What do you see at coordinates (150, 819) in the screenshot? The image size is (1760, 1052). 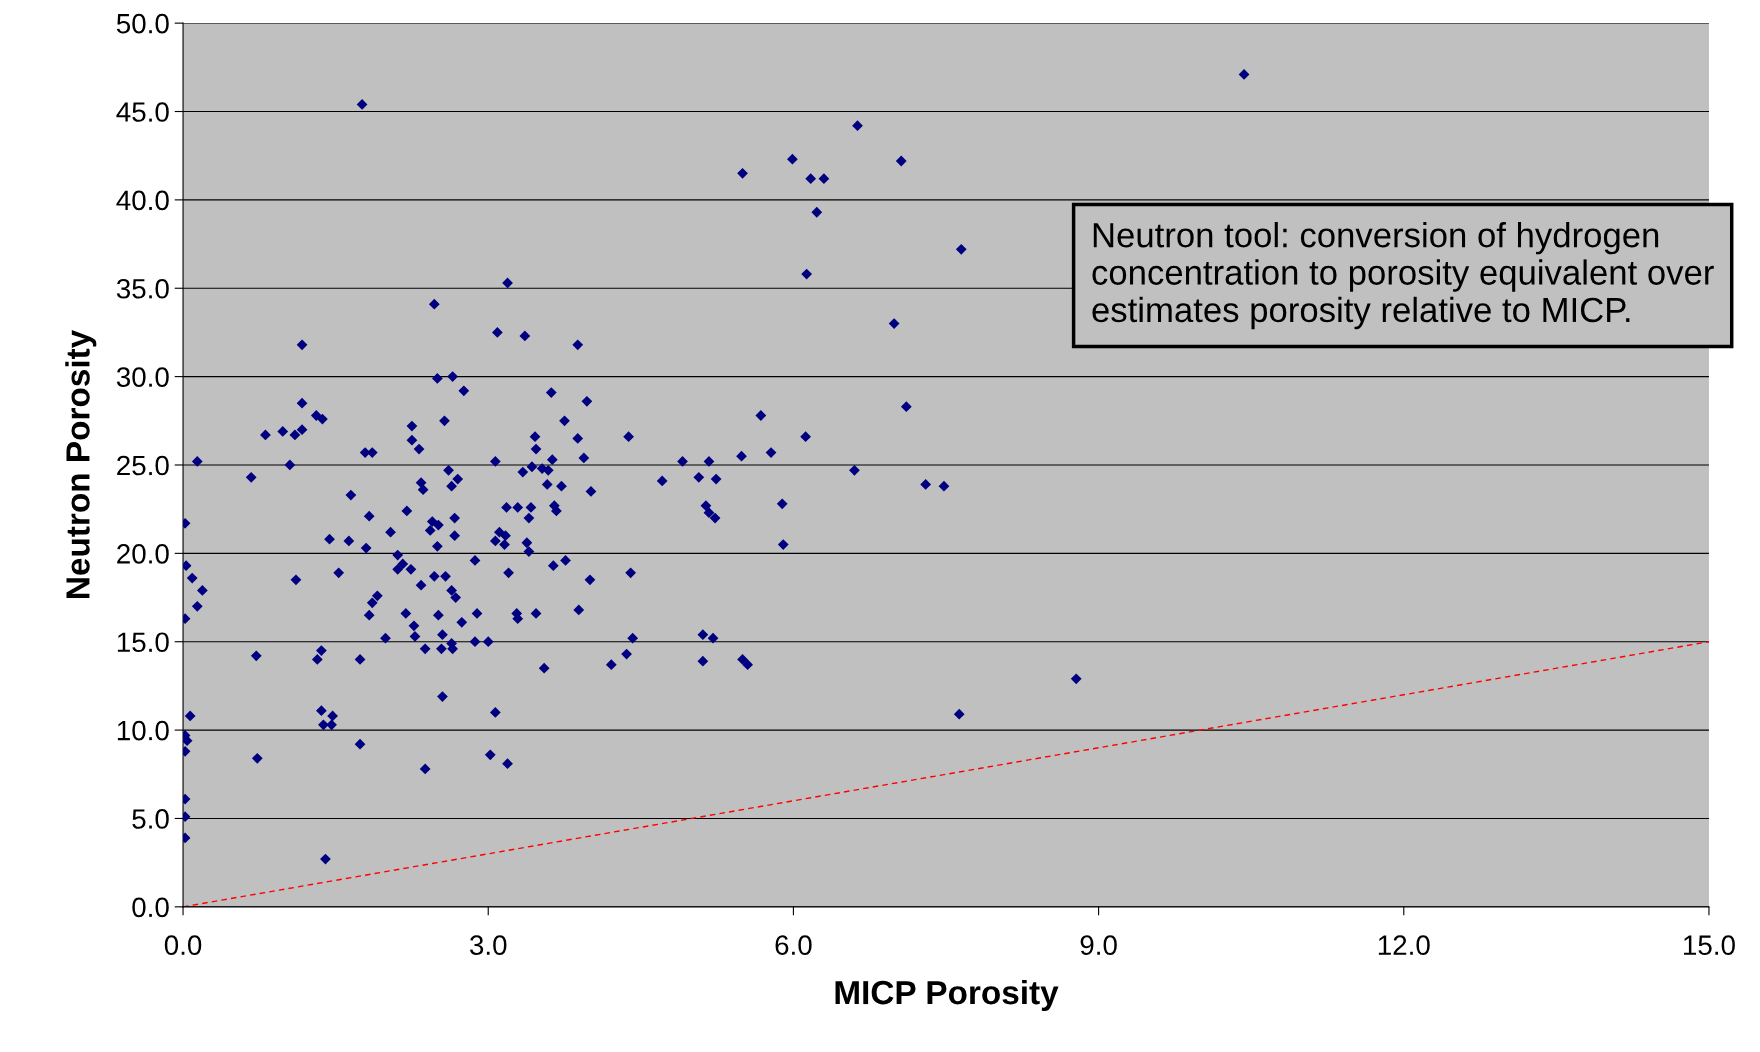 I see `y-tick-label: 5.0` at bounding box center [150, 819].